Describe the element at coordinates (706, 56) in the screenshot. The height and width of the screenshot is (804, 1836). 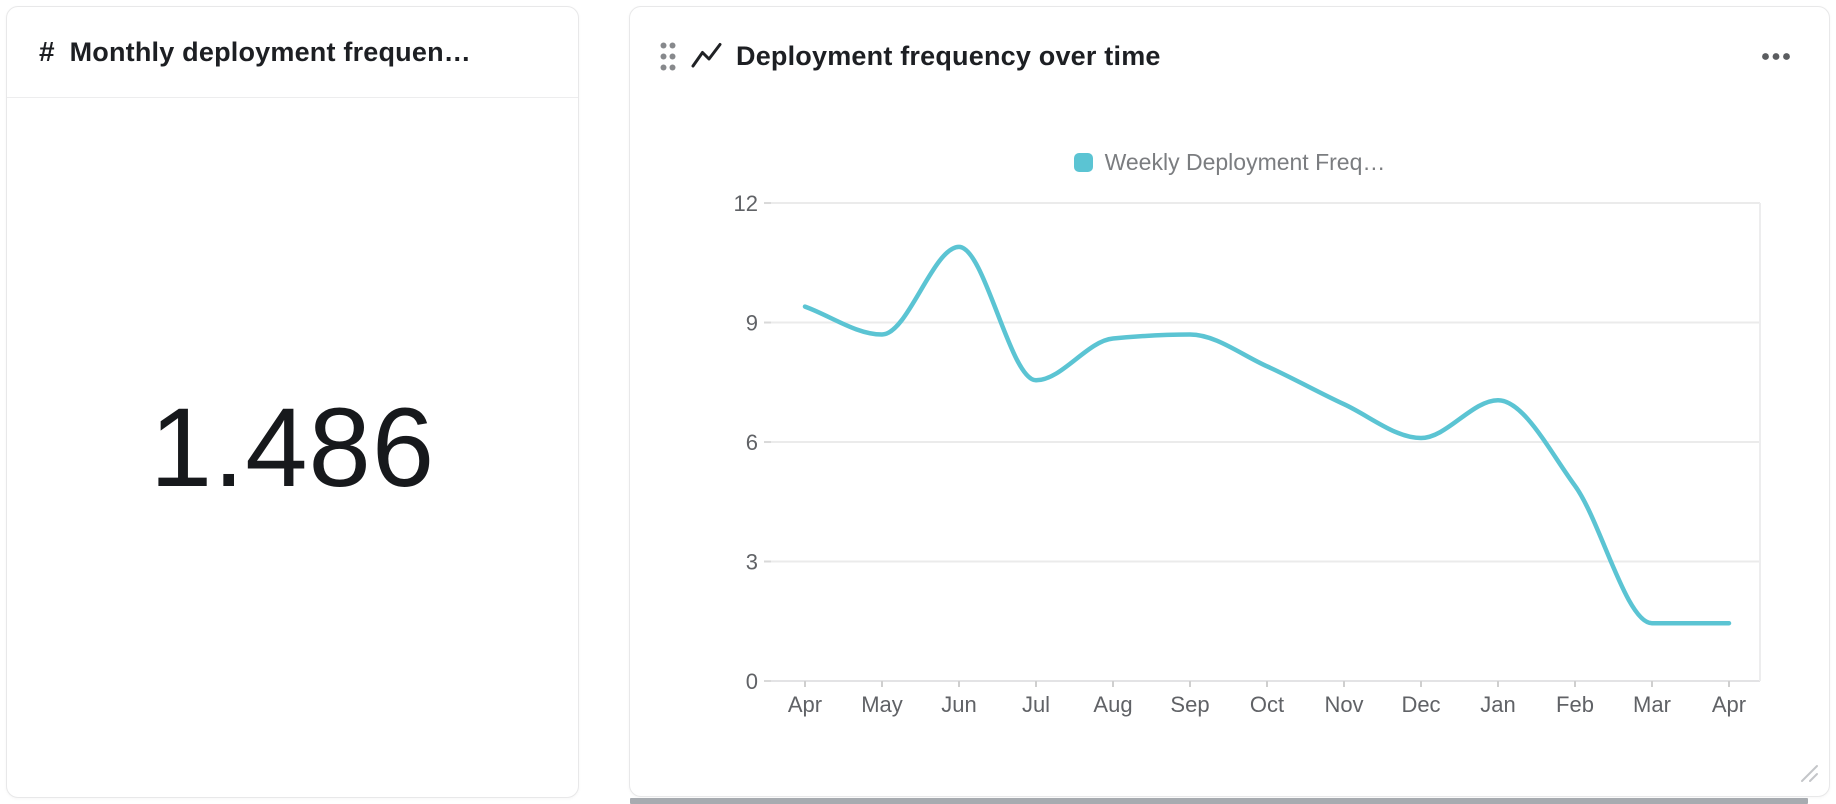
I see `line-chart-icon` at that location.